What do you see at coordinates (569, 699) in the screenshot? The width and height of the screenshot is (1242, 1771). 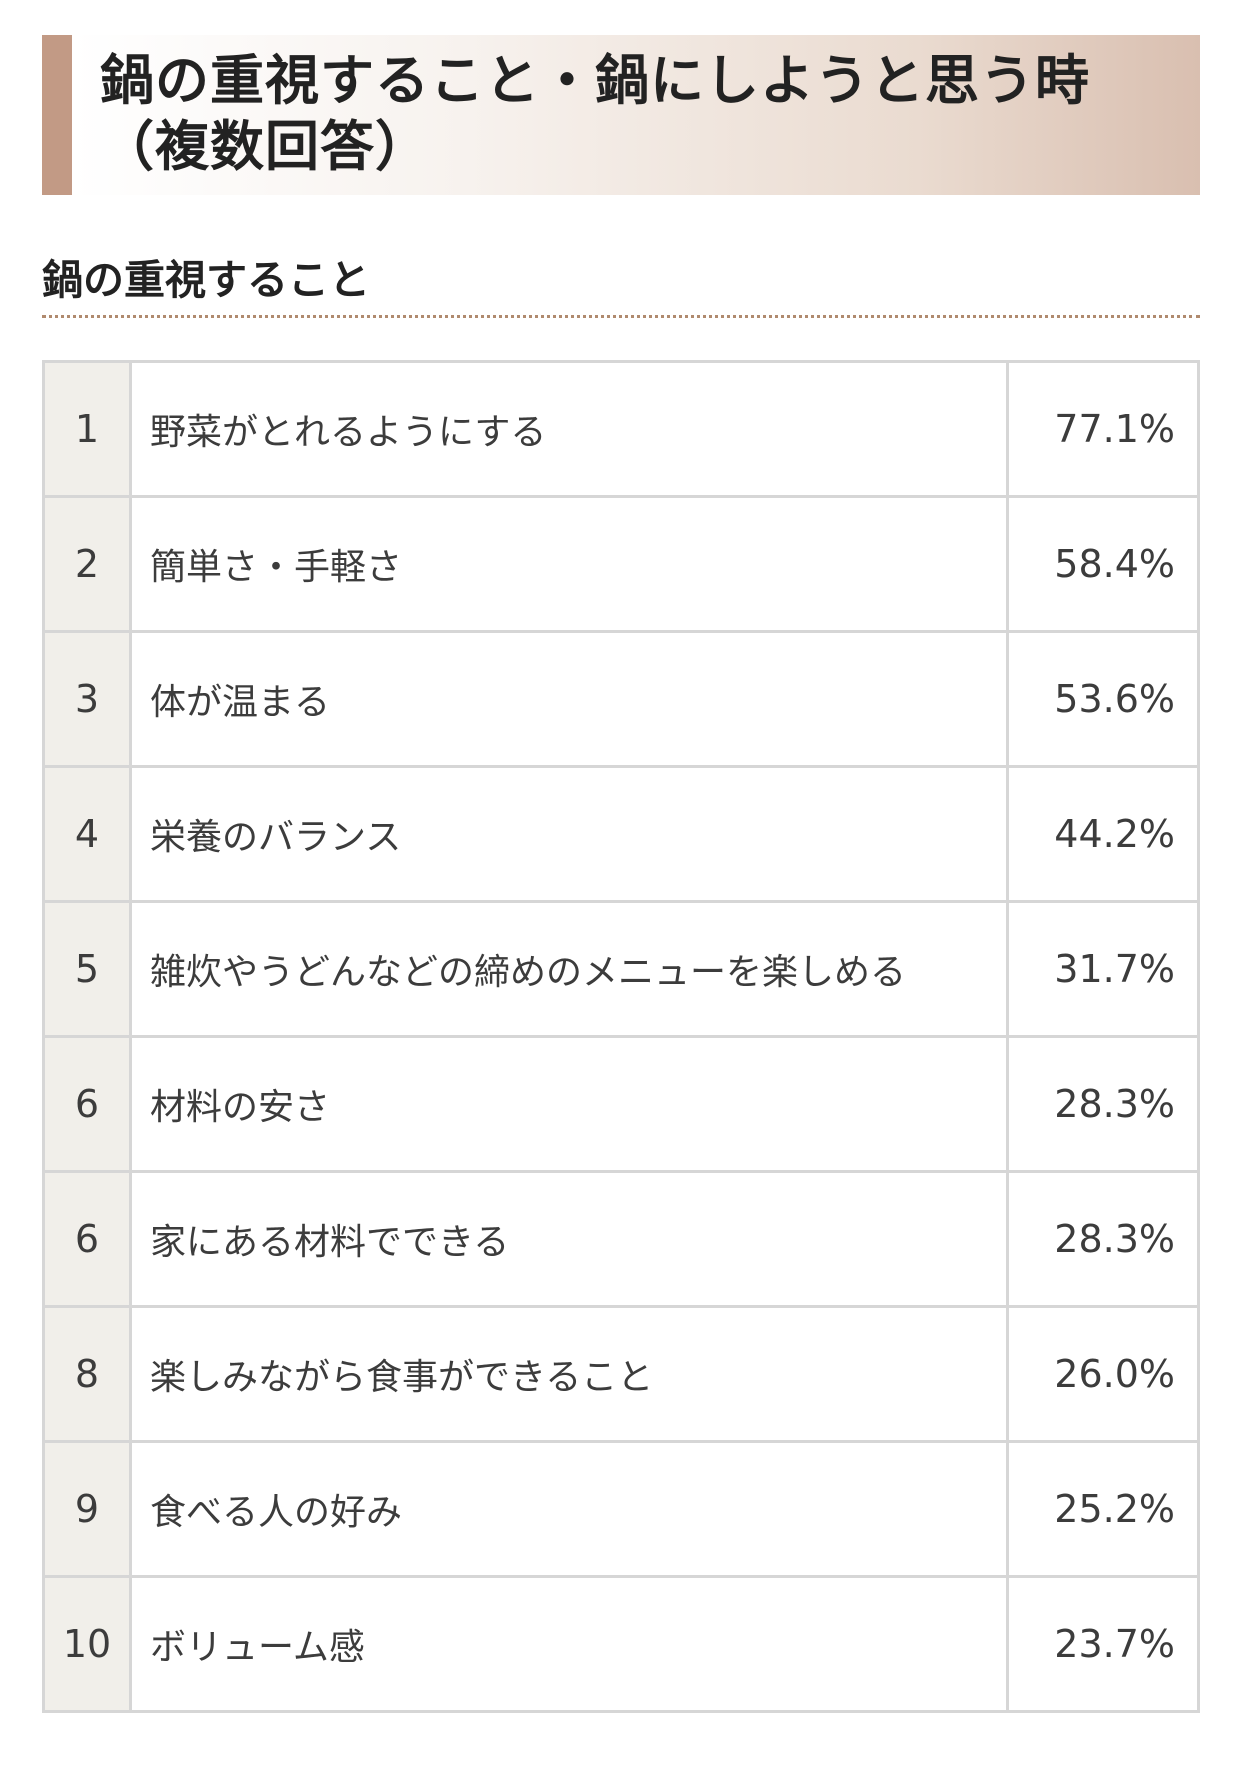 I see `item-label-cell: 体が温まる` at bounding box center [569, 699].